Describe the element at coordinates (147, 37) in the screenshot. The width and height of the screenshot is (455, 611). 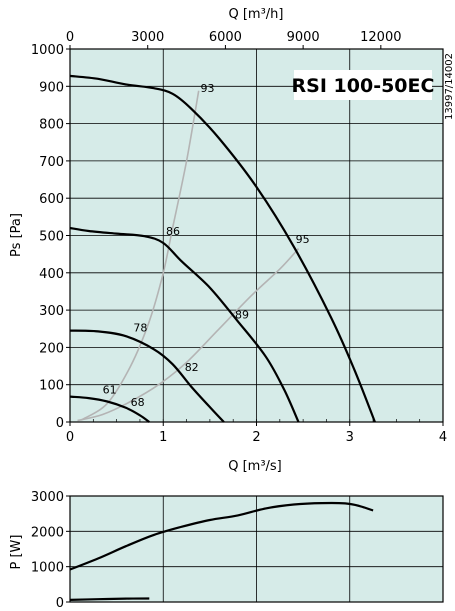
I see `x2-tick-label: 3000` at that location.